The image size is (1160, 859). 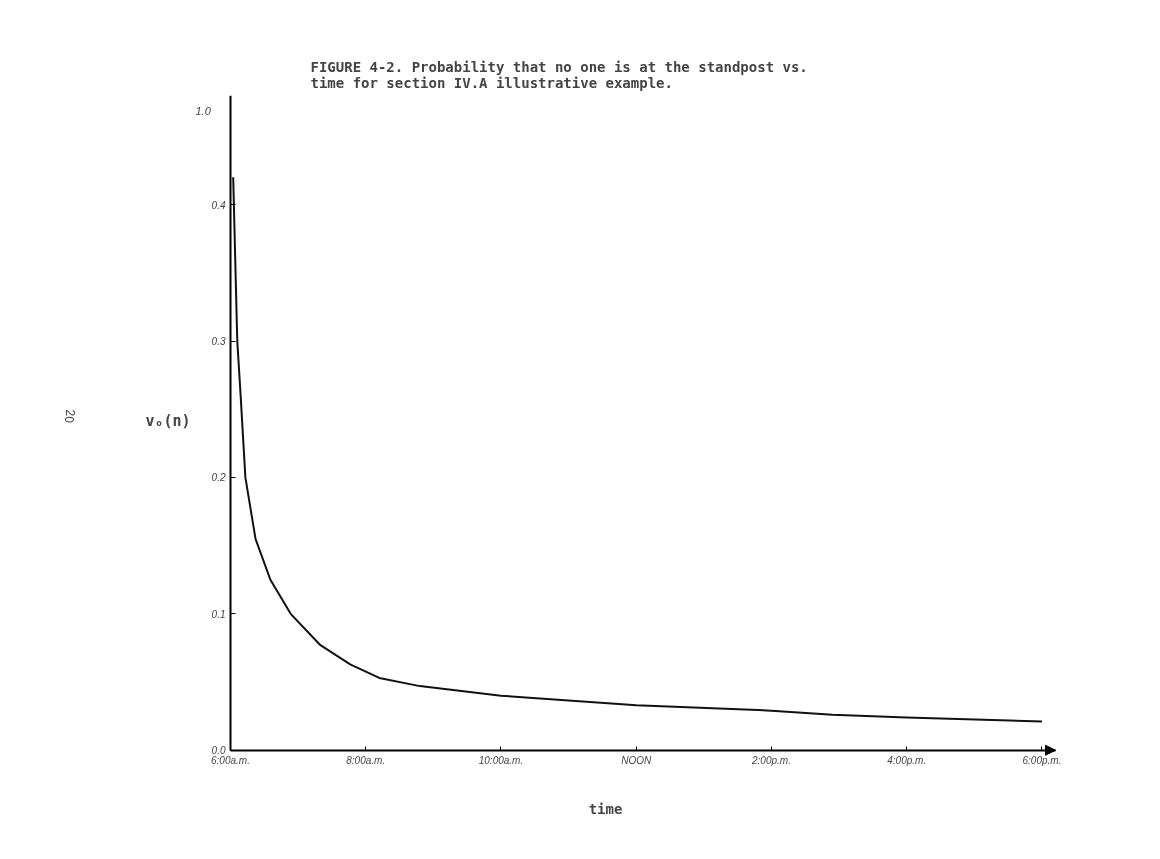 What do you see at coordinates (637, 761) in the screenshot?
I see `x-tick-label: NOON` at bounding box center [637, 761].